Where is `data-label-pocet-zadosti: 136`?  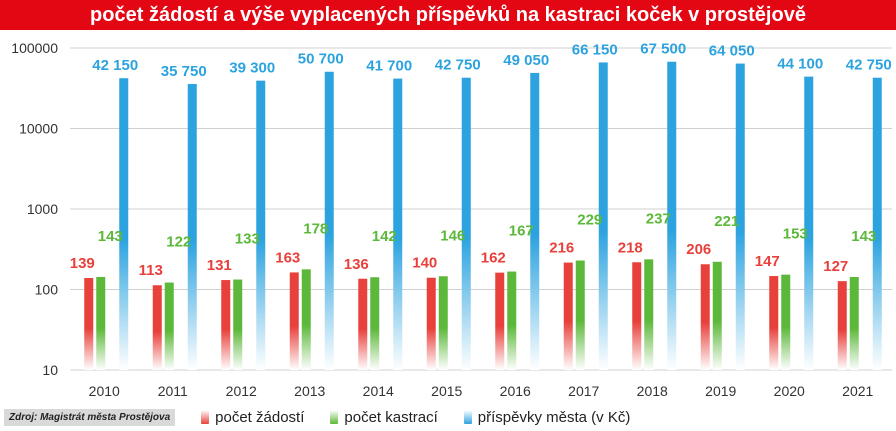
data-label-pocet-zadosti: 136 is located at coordinates (356, 264).